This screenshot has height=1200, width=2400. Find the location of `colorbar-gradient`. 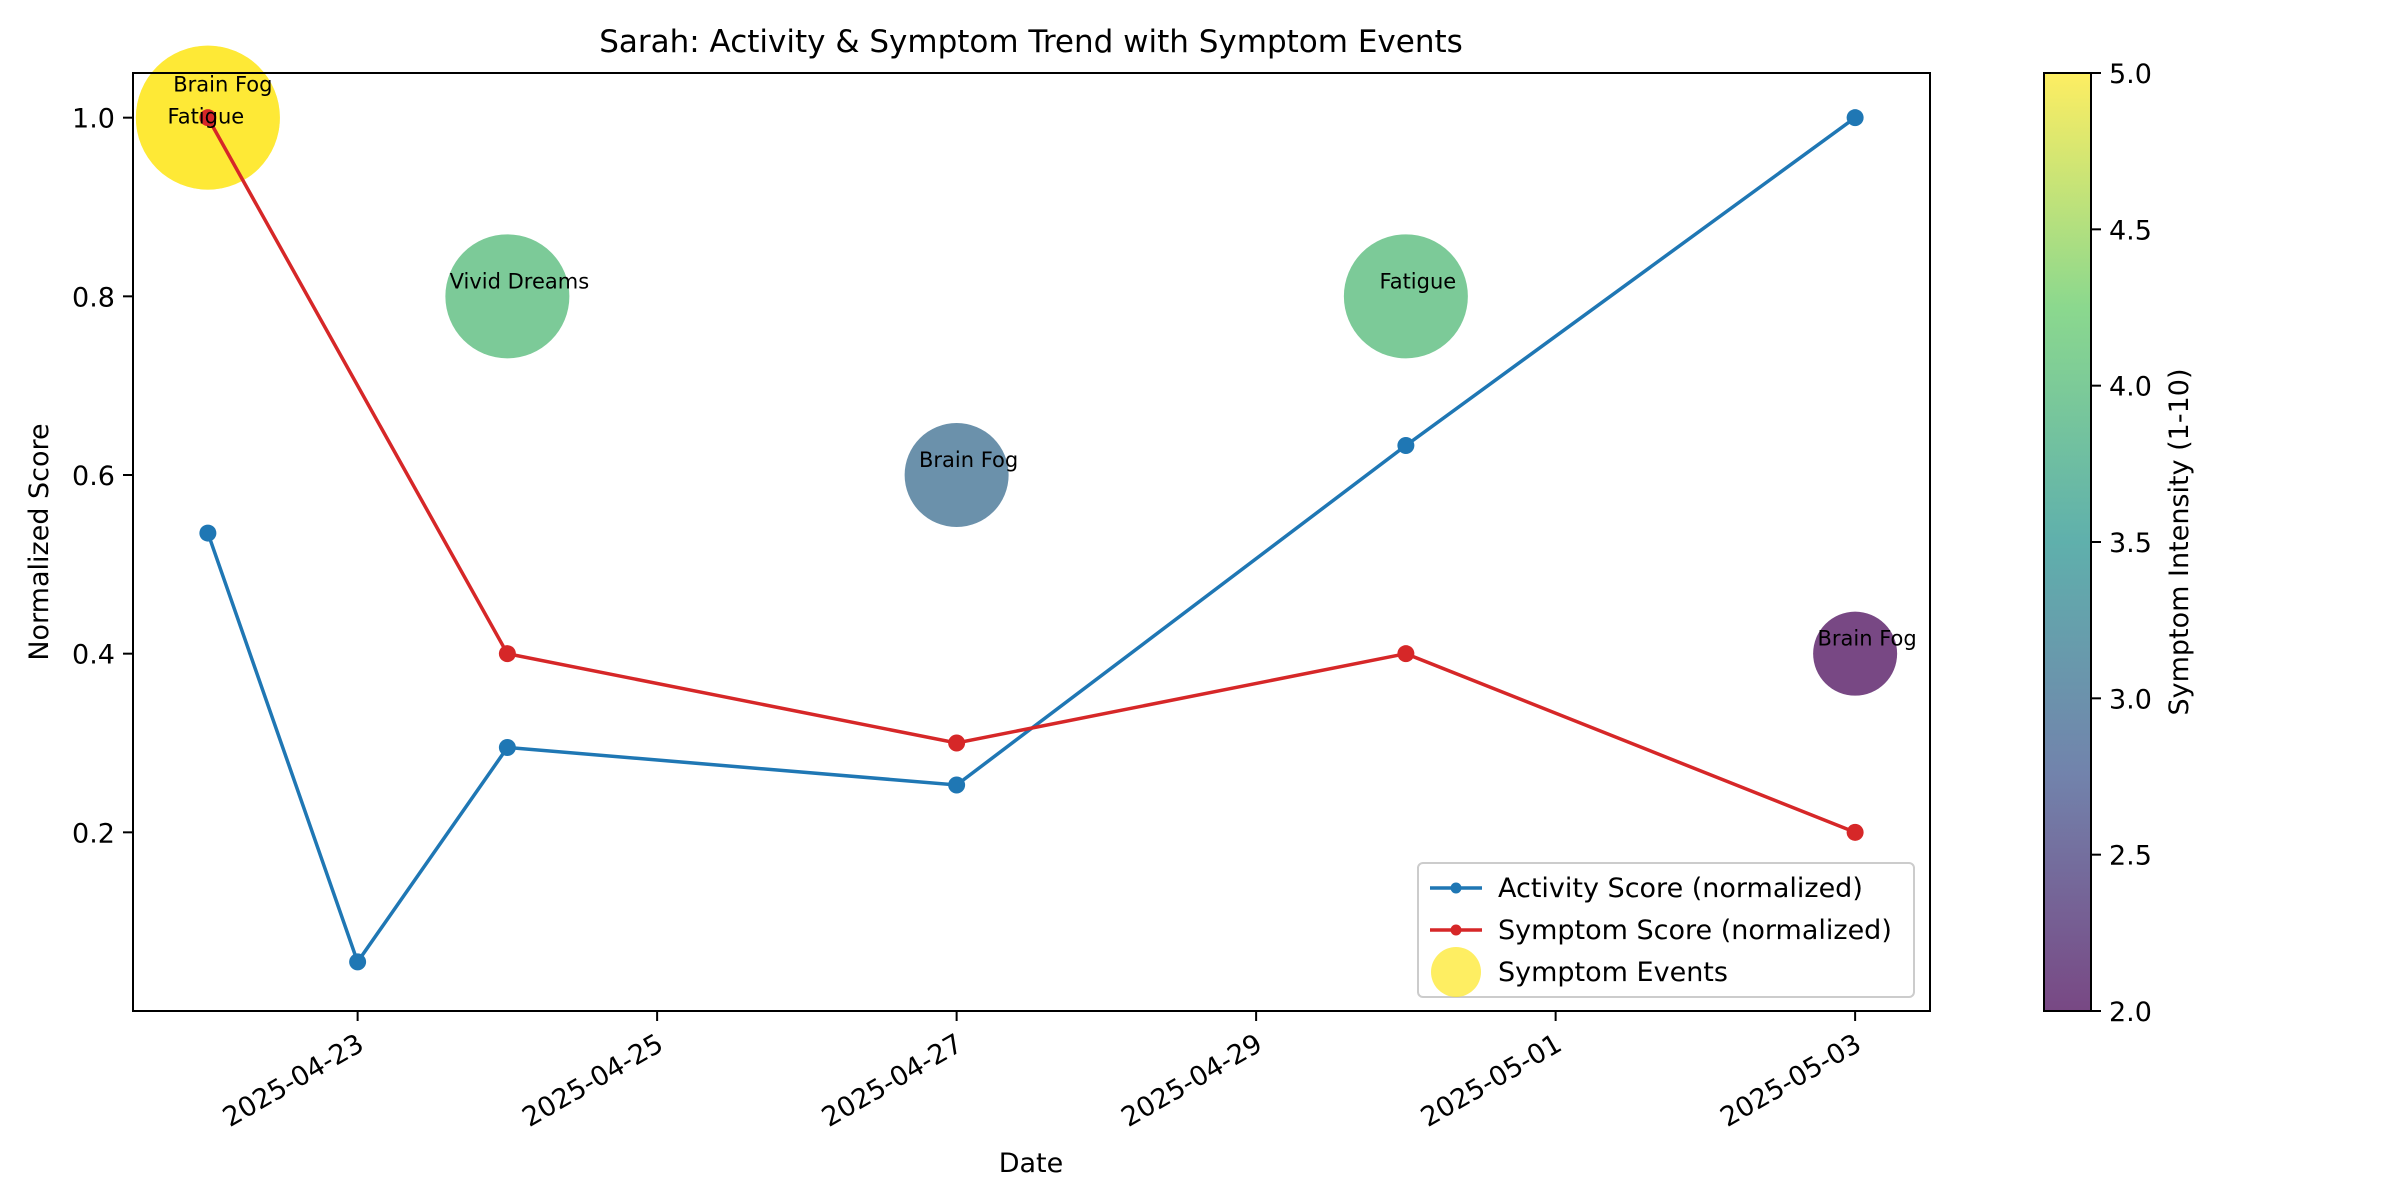

colorbar-gradient is located at coordinates (2067, 542).